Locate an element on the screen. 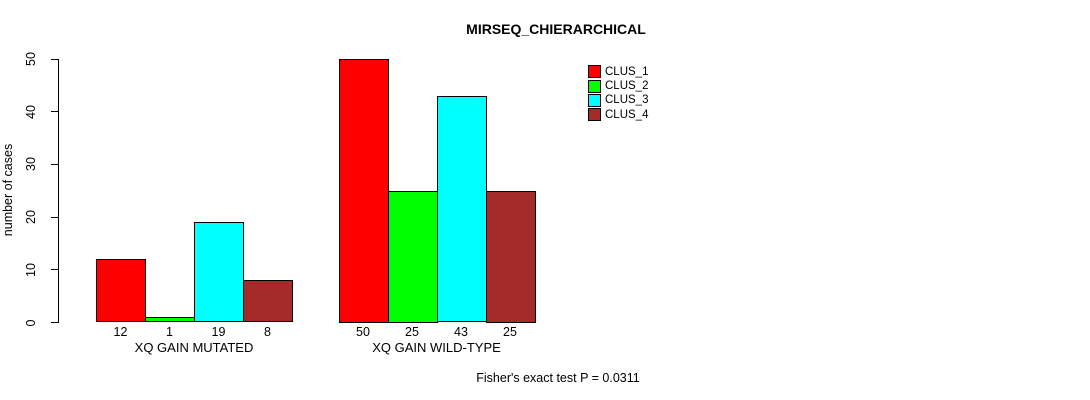  y-axis-line is located at coordinates (58, 190).